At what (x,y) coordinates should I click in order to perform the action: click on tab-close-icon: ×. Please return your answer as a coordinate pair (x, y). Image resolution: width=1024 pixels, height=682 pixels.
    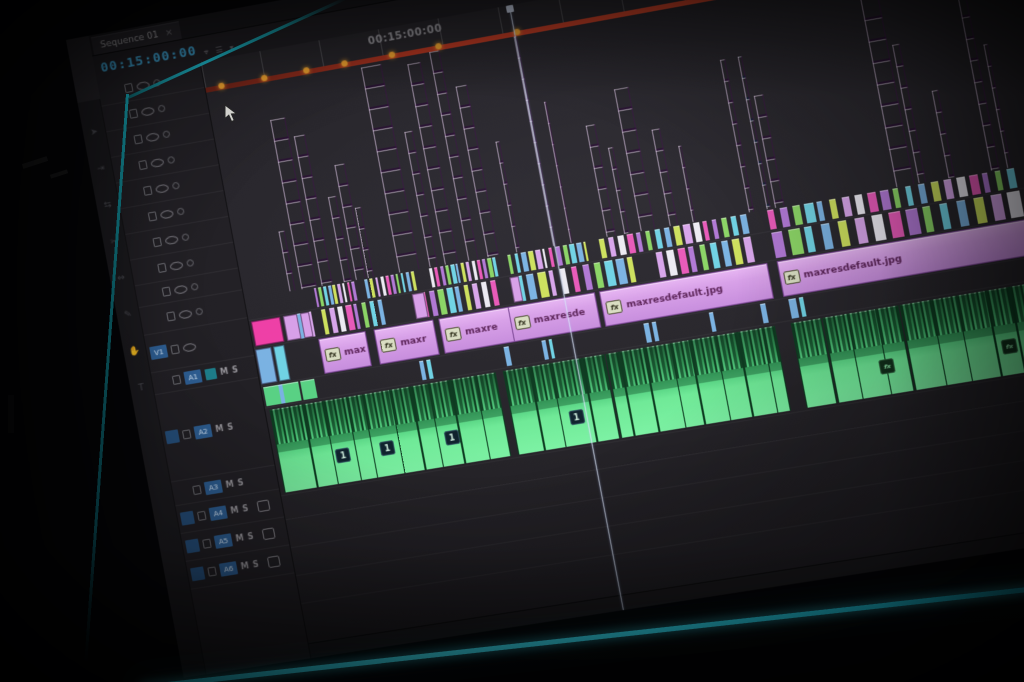
    Looking at the image, I should click on (169, 32).